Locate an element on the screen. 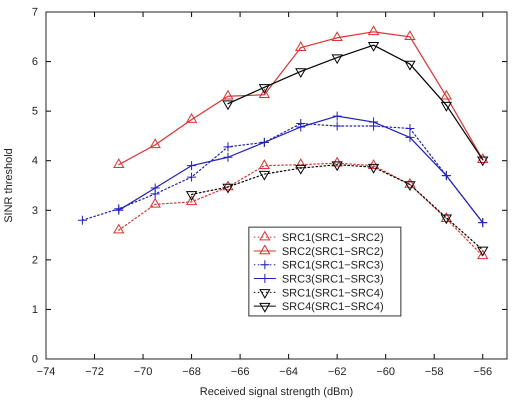  legend-label: SRC1(SRC1−SRC2) is located at coordinates (333, 238).